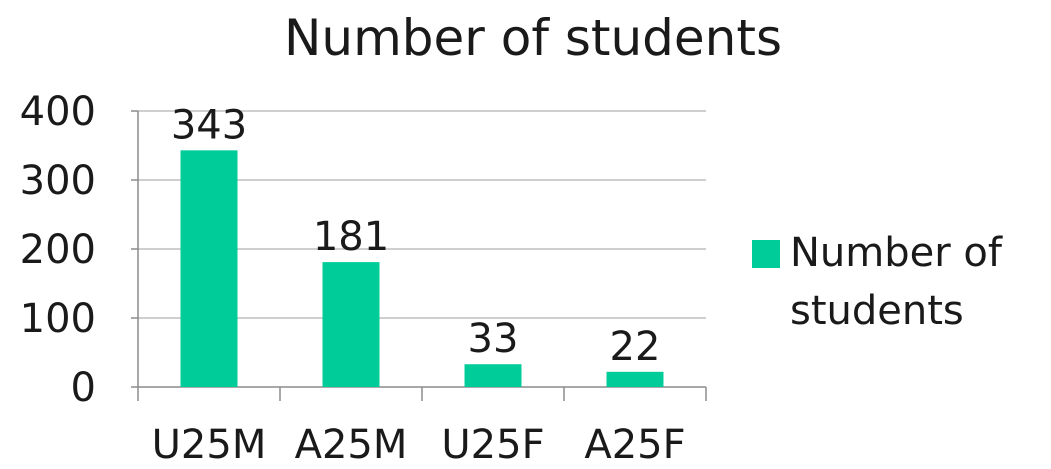 This screenshot has height=469, width=1051. Describe the element at coordinates (351, 237) in the screenshot. I see `data-label: 181` at that location.